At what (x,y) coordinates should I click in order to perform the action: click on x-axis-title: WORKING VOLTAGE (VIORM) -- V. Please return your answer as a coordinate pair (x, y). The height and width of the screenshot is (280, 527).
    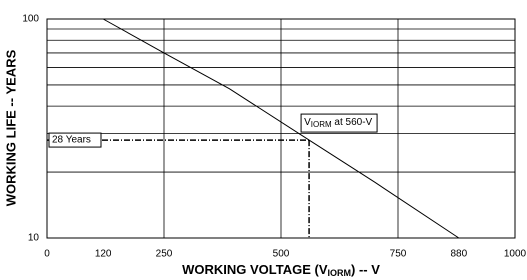
    Looking at the image, I should click on (281, 270).